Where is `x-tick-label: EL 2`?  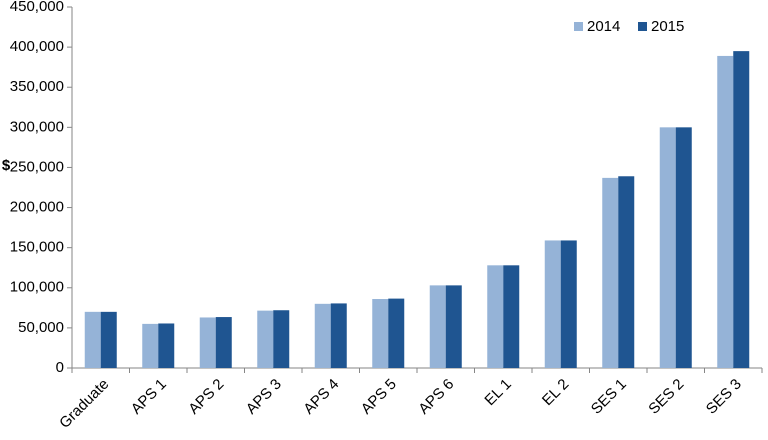
x-tick-label: EL 2 is located at coordinates (555, 392).